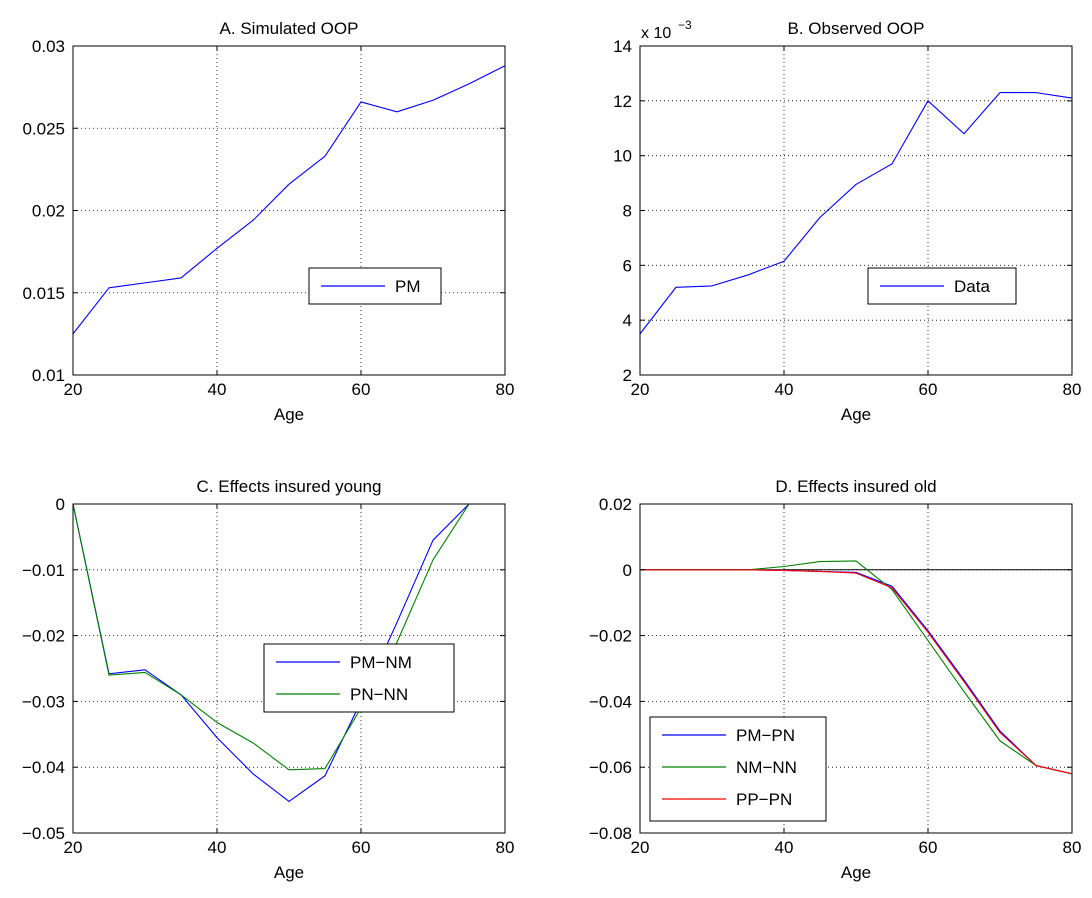  What do you see at coordinates (43, 293) in the screenshot?
I see `y-tick-label: 0.015` at bounding box center [43, 293].